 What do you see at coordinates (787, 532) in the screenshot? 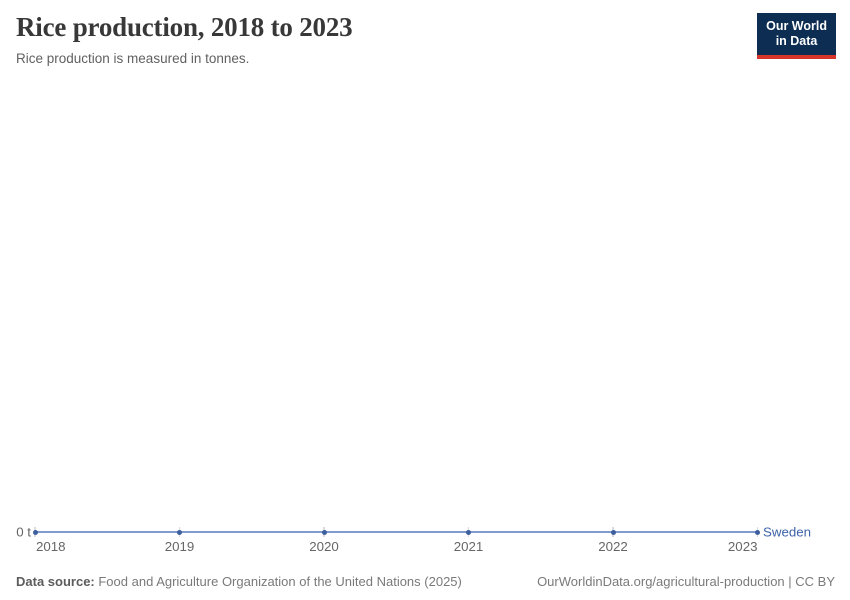
I see `entity-label-sweden: Sweden` at bounding box center [787, 532].